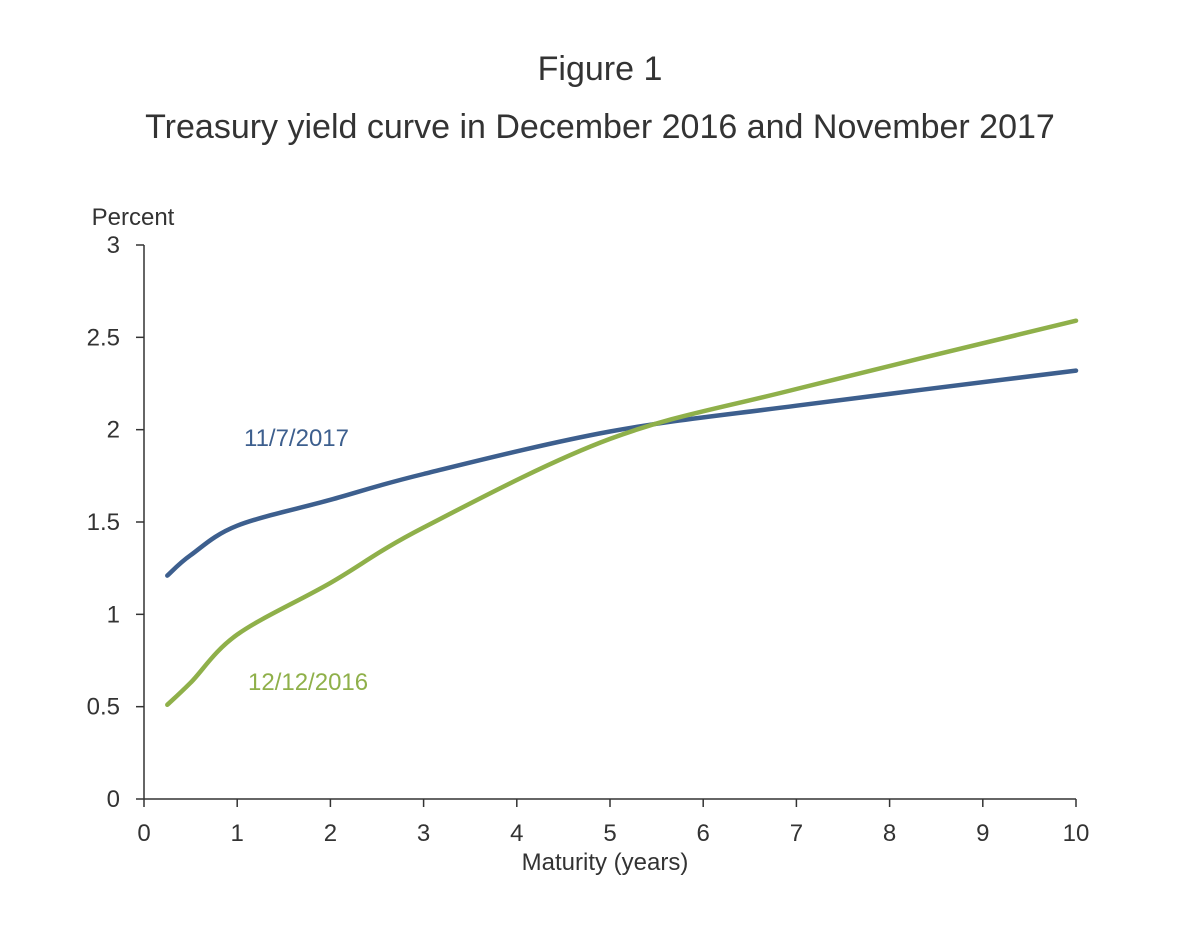 This screenshot has height=939, width=1200. What do you see at coordinates (423, 833) in the screenshot?
I see `x-tick-label: 3` at bounding box center [423, 833].